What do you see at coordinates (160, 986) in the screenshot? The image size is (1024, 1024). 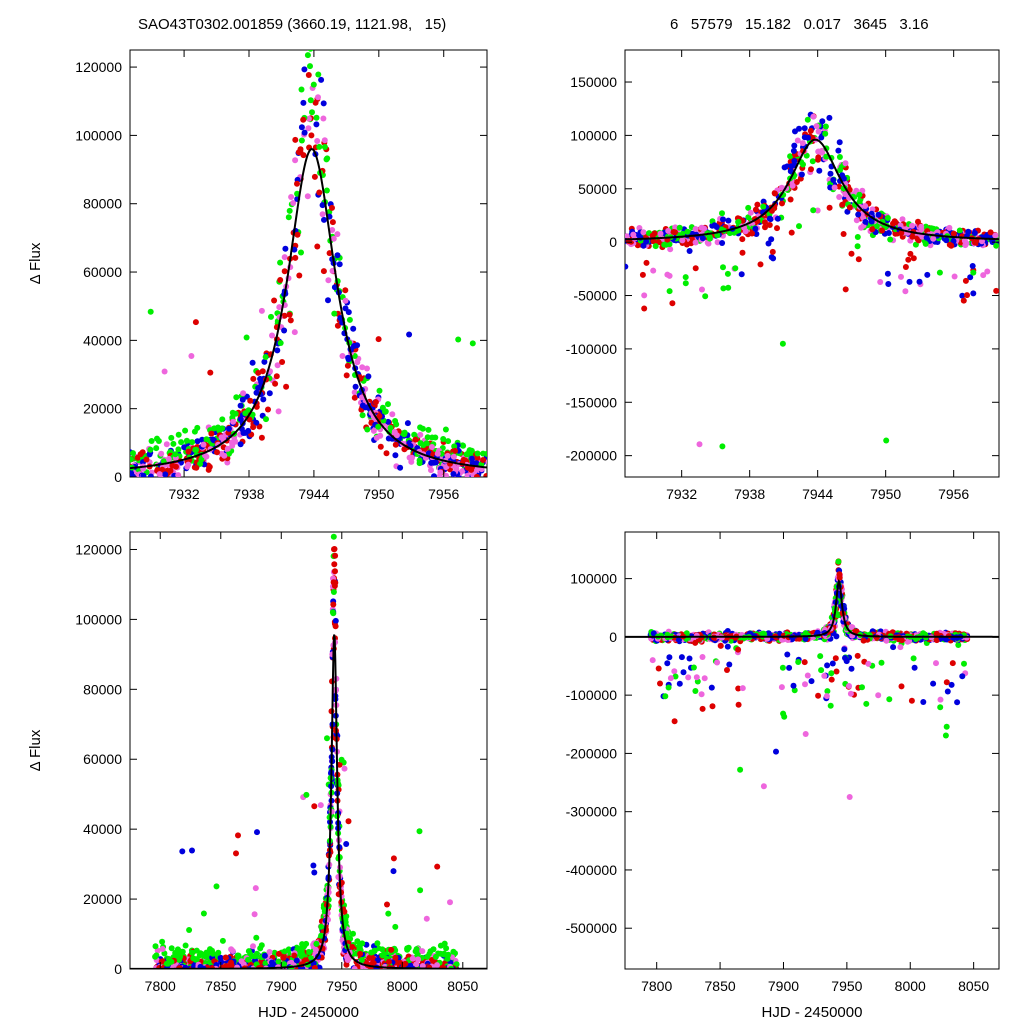 I see `x-tick-label: 7800` at bounding box center [160, 986].